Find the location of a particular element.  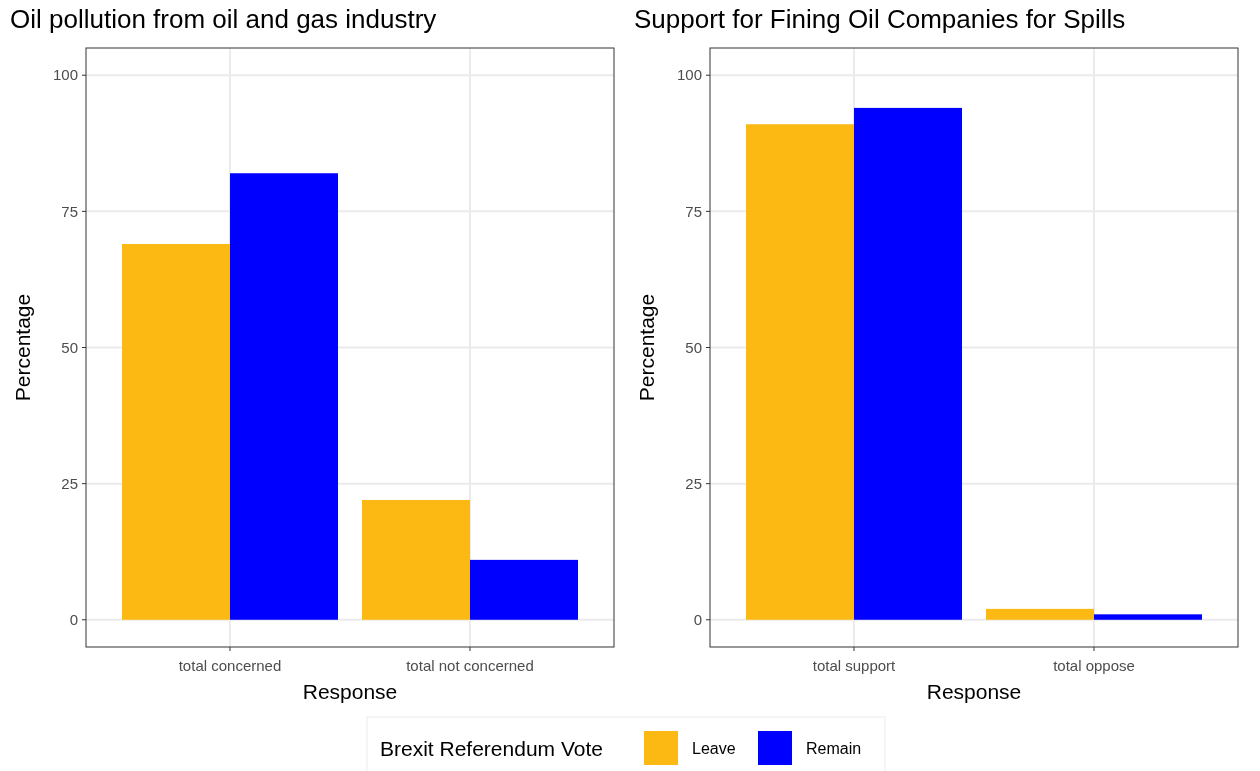

x-tick-label: total concerned is located at coordinates (230, 665).